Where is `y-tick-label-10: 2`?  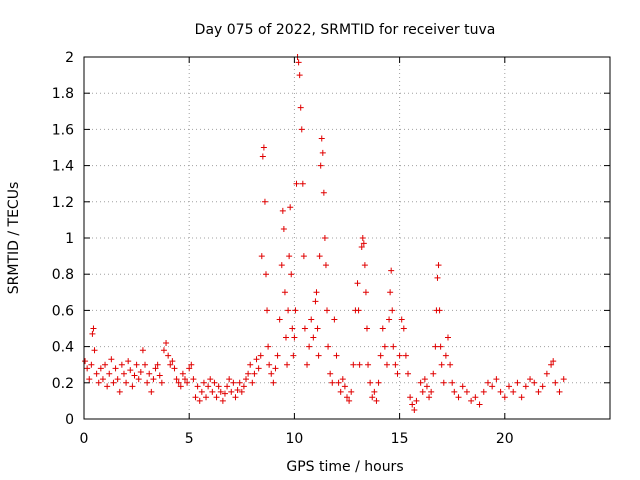
y-tick-label-10: 2 is located at coordinates (69, 58).